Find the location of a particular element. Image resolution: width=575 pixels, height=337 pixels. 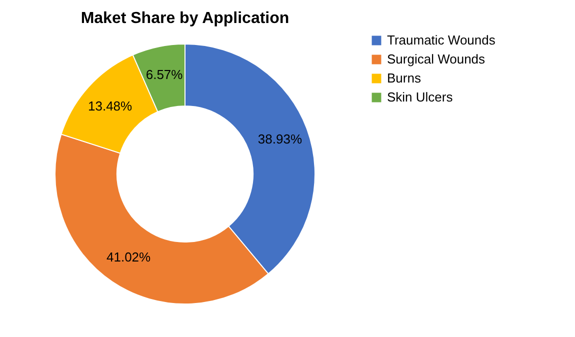

legend-label: Surgical Wounds is located at coordinates (436, 59).